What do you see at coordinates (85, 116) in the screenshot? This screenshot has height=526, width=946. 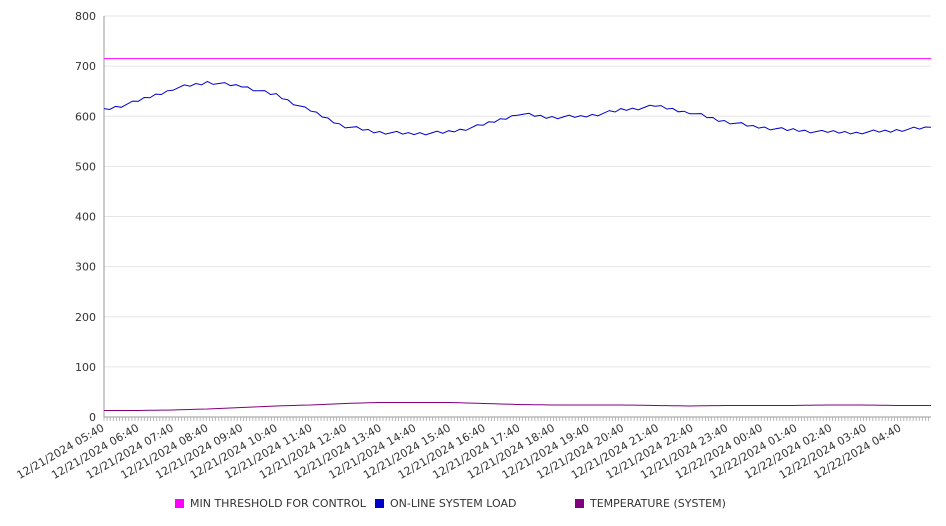 I see `y-tick-label: 600` at bounding box center [85, 116].